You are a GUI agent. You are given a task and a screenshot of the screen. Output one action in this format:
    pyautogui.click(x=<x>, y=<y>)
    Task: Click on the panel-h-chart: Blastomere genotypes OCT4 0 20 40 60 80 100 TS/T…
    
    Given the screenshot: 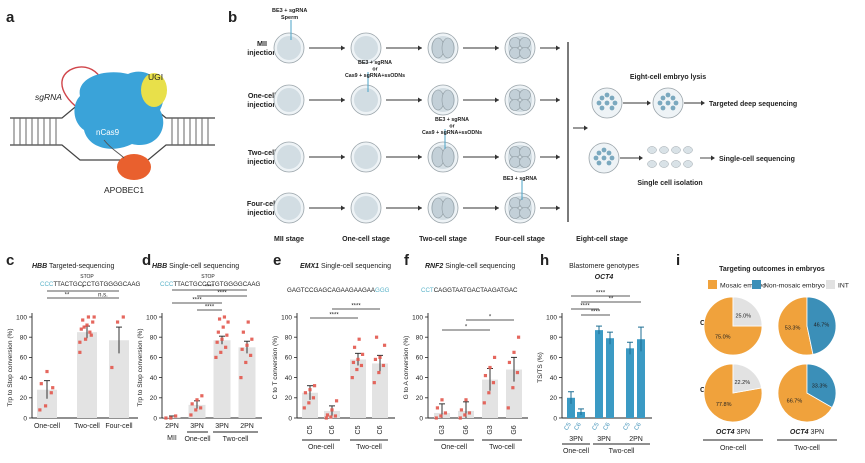 What is the action you would take?
    pyautogui.click(x=594, y=359)
    